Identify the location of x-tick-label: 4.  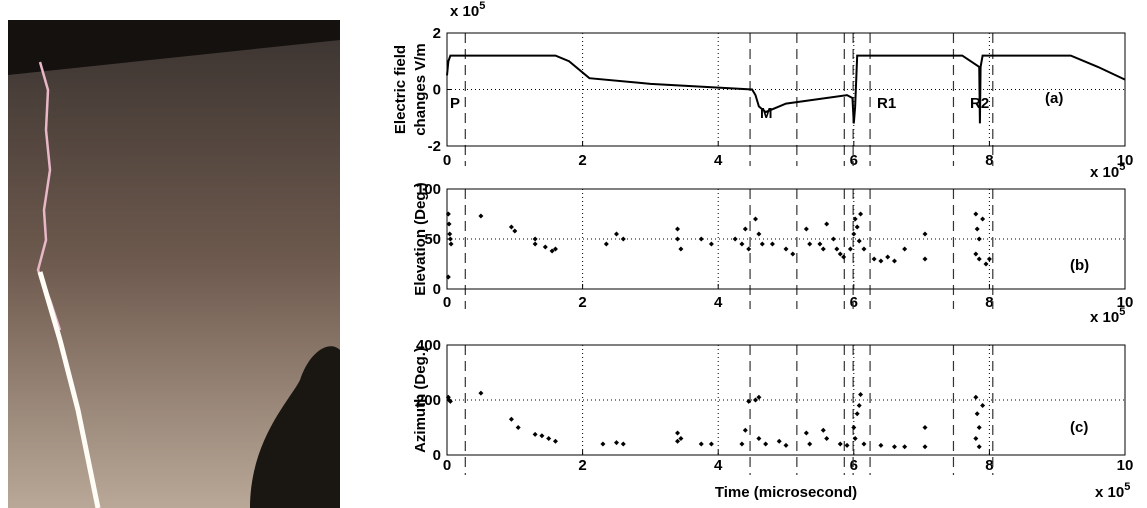
(718, 160).